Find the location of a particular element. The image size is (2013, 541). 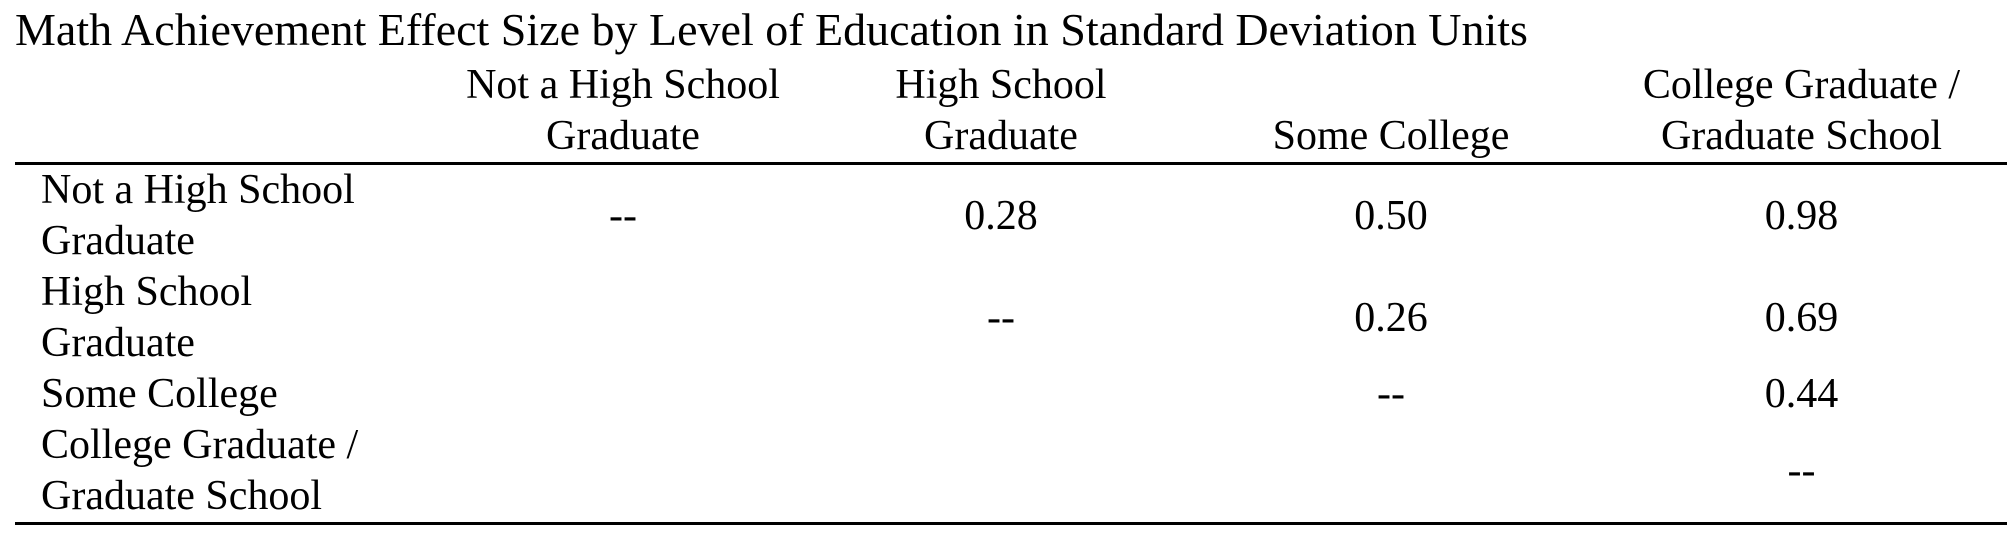

column-header: Some College is located at coordinates (1391, 111).